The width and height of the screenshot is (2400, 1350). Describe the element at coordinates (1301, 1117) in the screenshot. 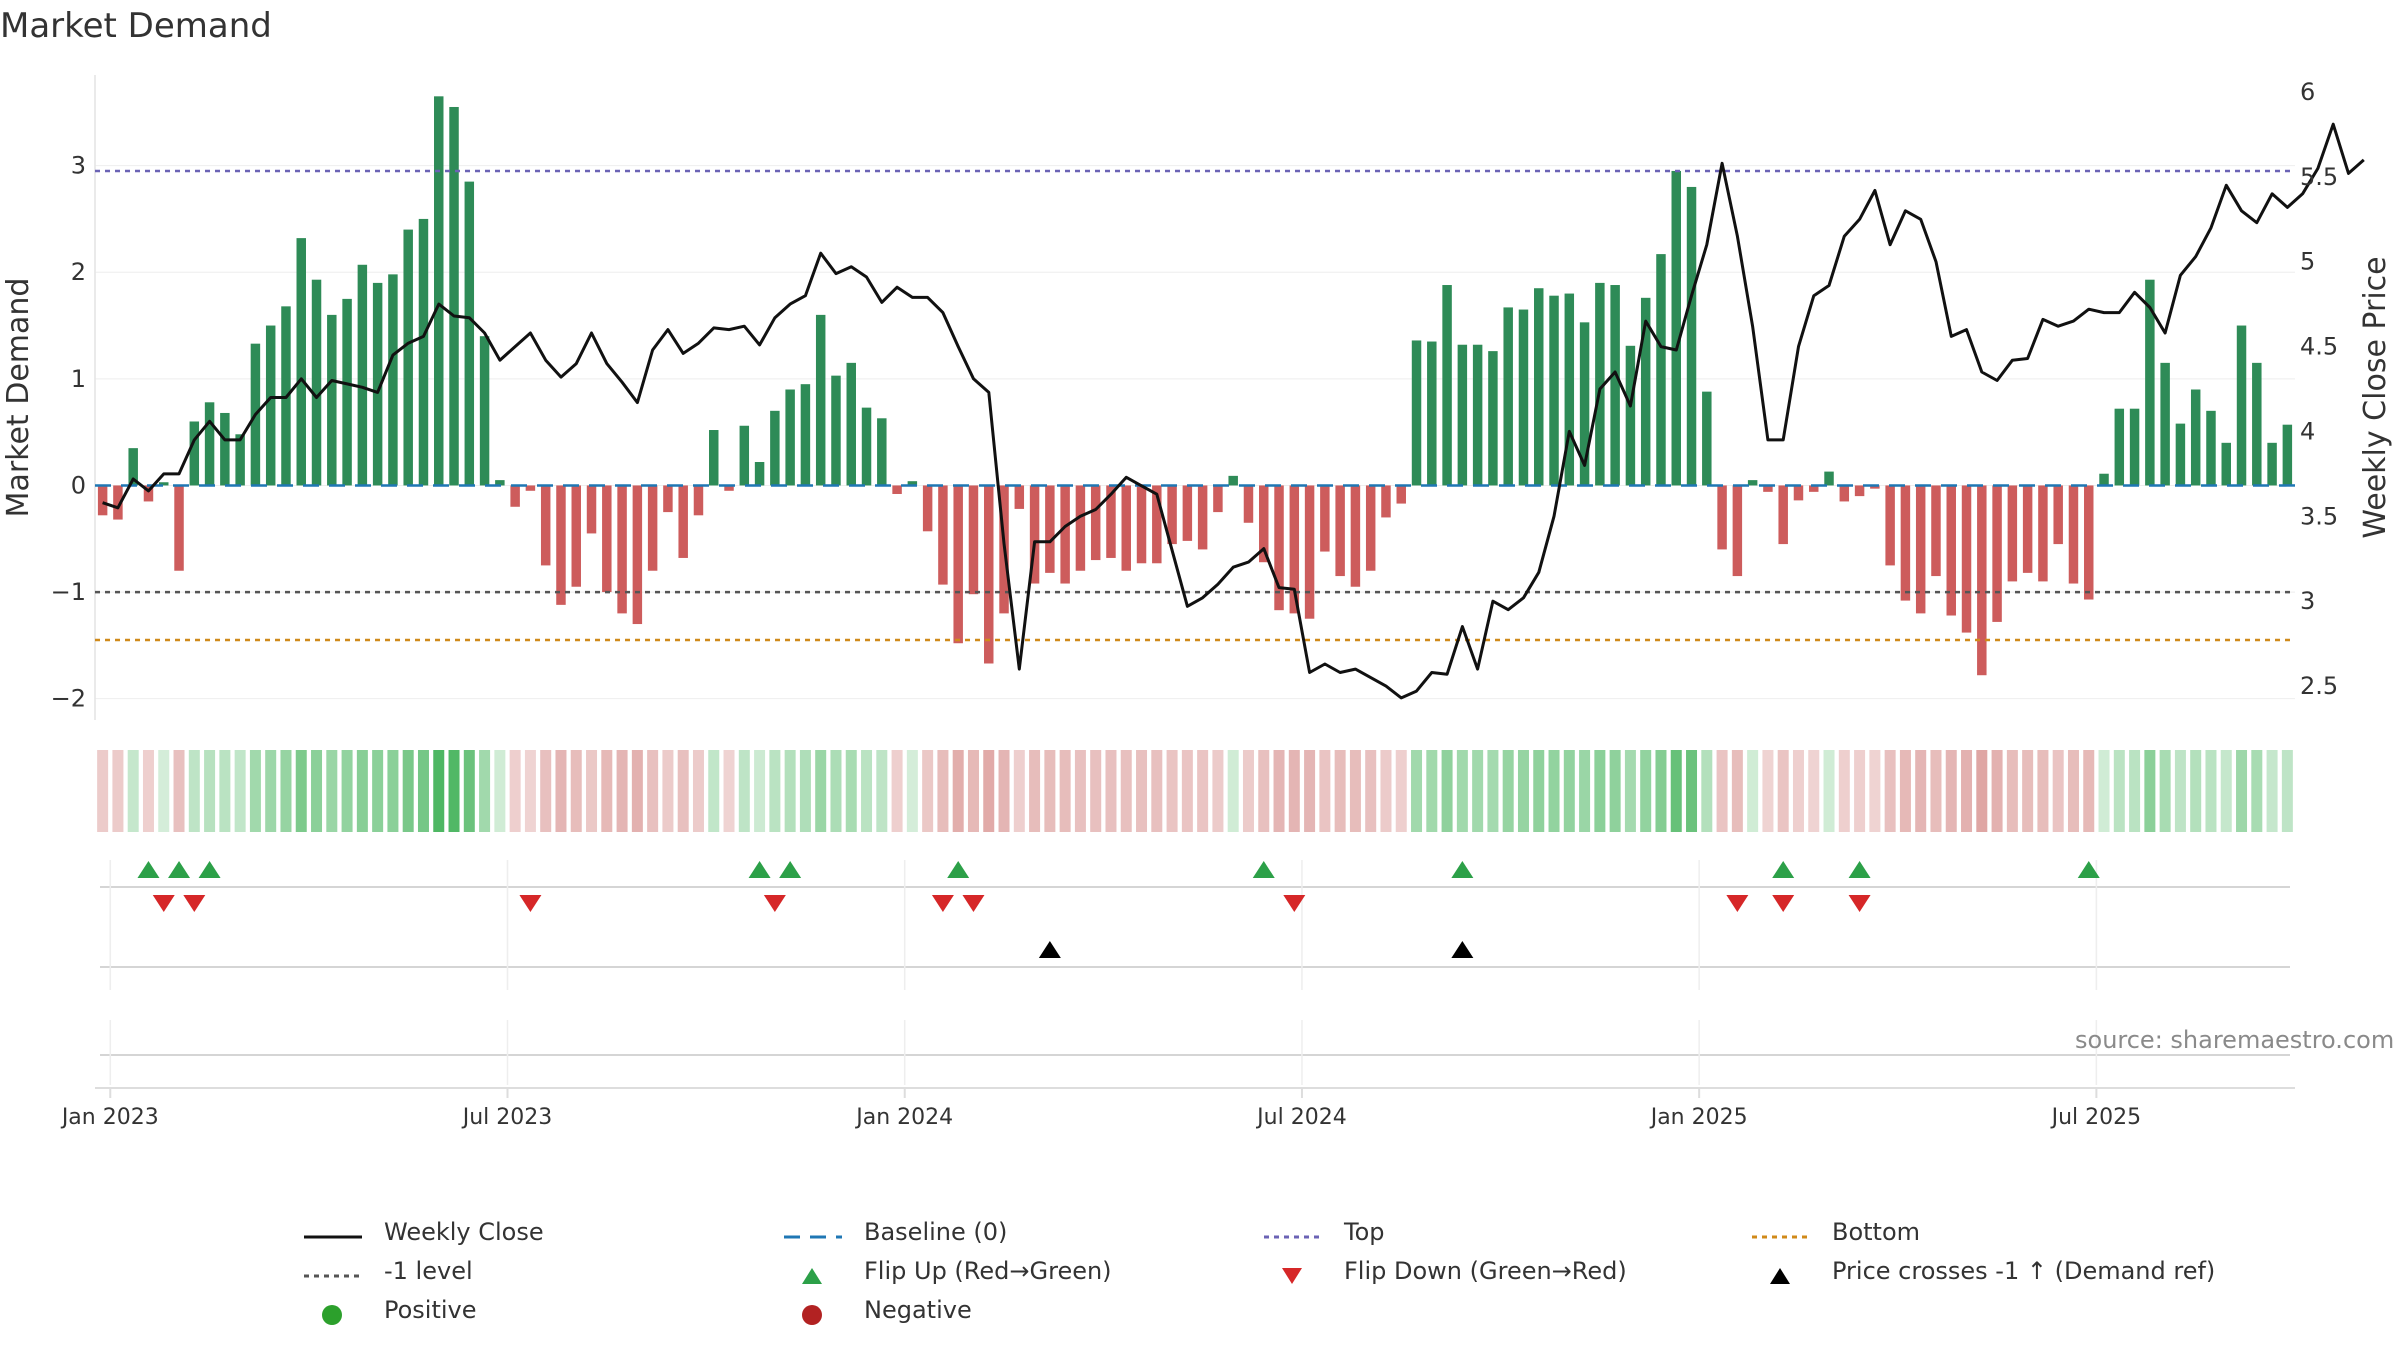

I see `x-tick-label: Jul 2024` at that location.